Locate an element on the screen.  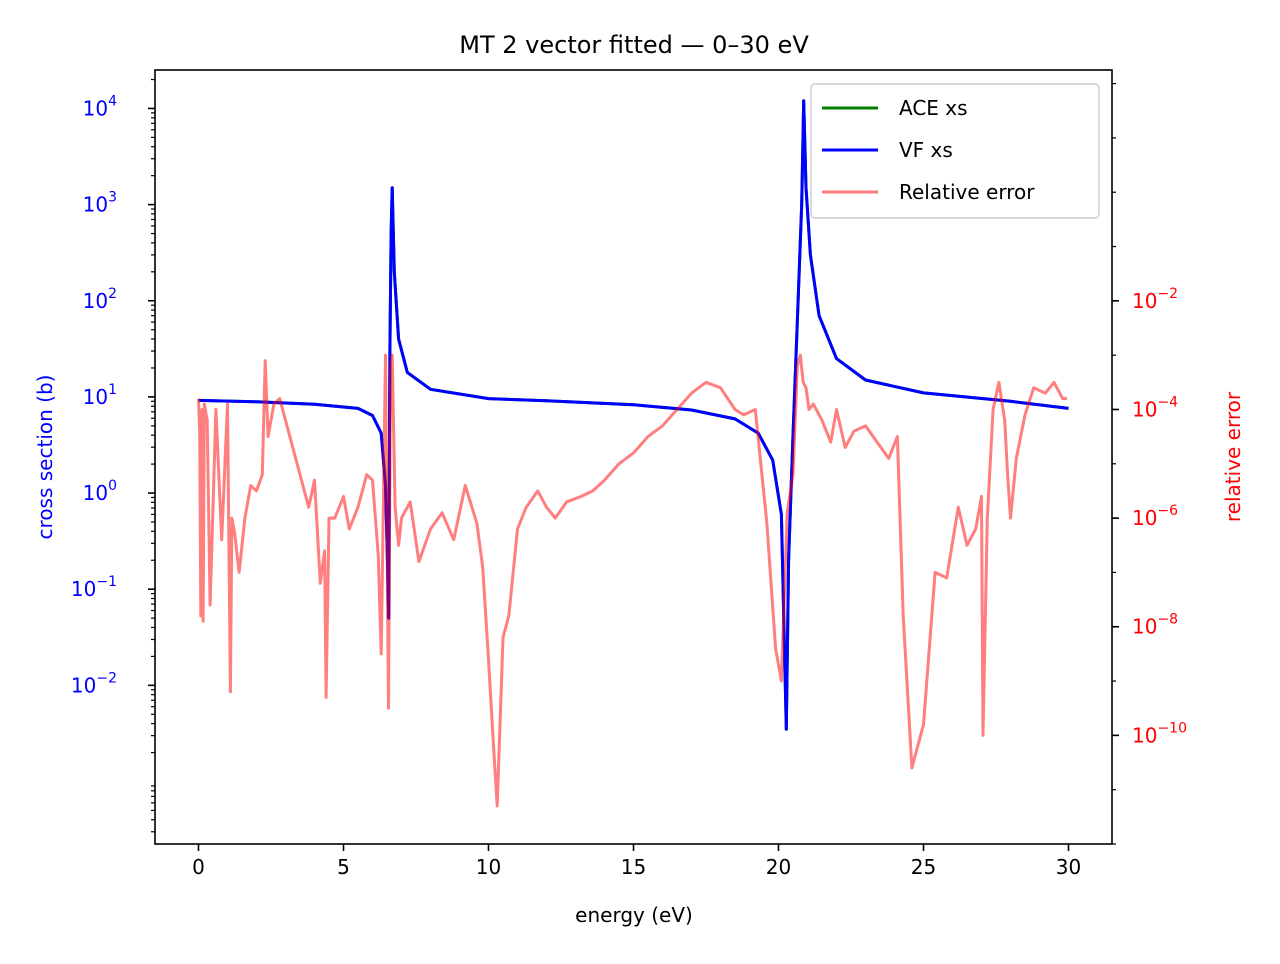
x-tick-label: 5 is located at coordinates (343, 867).